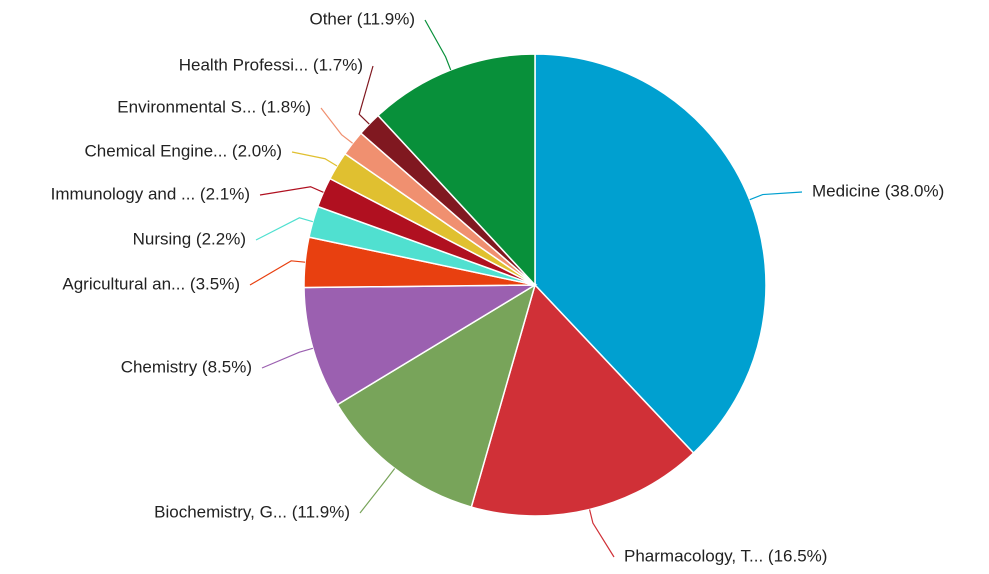 Image resolution: width=989 pixels, height=574 pixels. I want to click on slice-label: Chemical Engine... (2.0%), so click(183, 150).